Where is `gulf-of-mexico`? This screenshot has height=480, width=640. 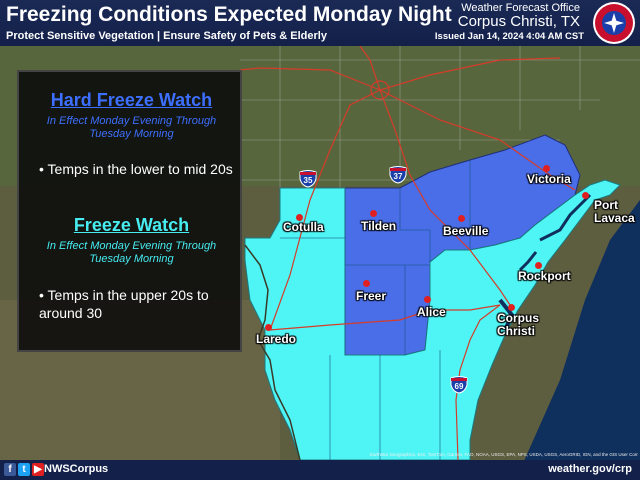 gulf-of-mexico is located at coordinates (580, 335).